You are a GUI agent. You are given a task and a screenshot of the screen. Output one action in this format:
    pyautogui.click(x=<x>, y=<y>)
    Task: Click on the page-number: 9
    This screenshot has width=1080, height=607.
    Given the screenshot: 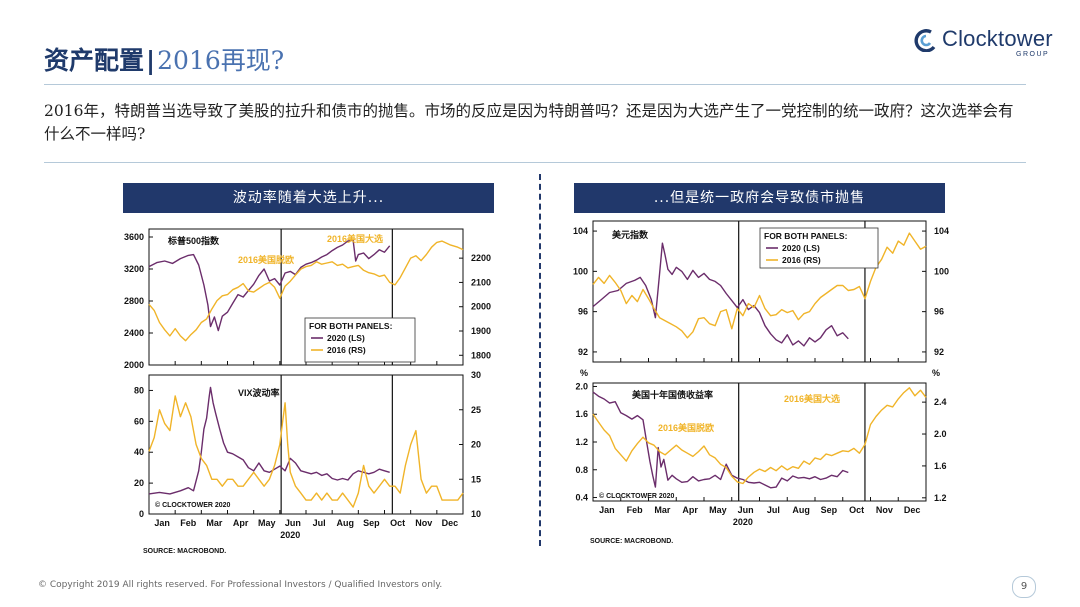 What is the action you would take?
    pyautogui.click(x=1024, y=587)
    